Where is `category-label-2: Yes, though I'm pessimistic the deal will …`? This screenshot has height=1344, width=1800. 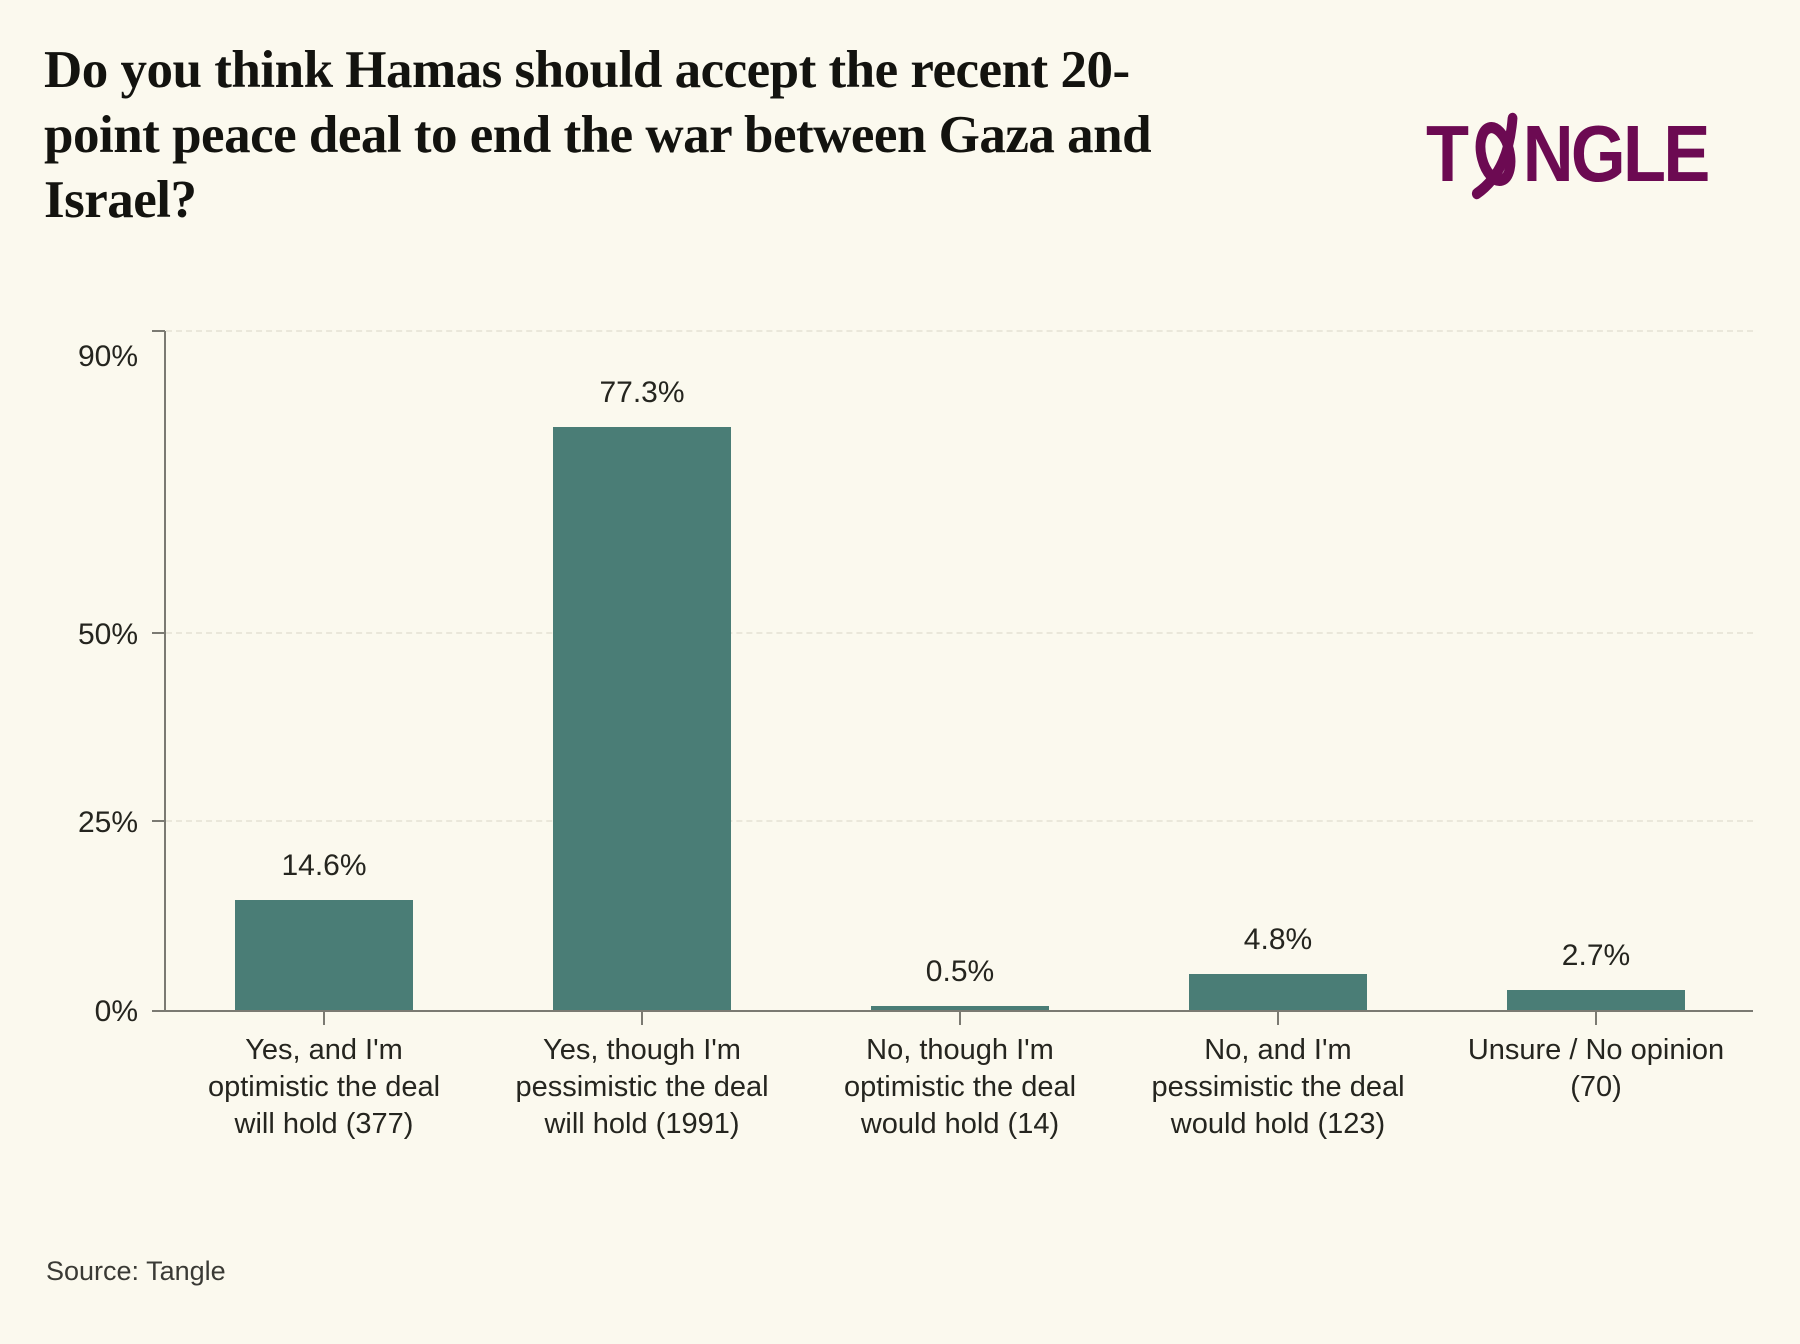
category-label-2: Yes, though I'm pessimistic the deal will … is located at coordinates (642, 1087).